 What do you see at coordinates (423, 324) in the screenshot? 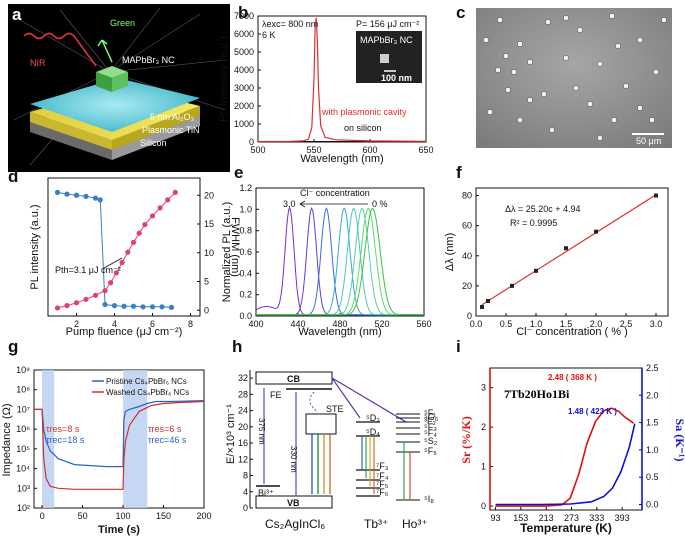
I see `e-xtick-label: 560` at bounding box center [423, 324].